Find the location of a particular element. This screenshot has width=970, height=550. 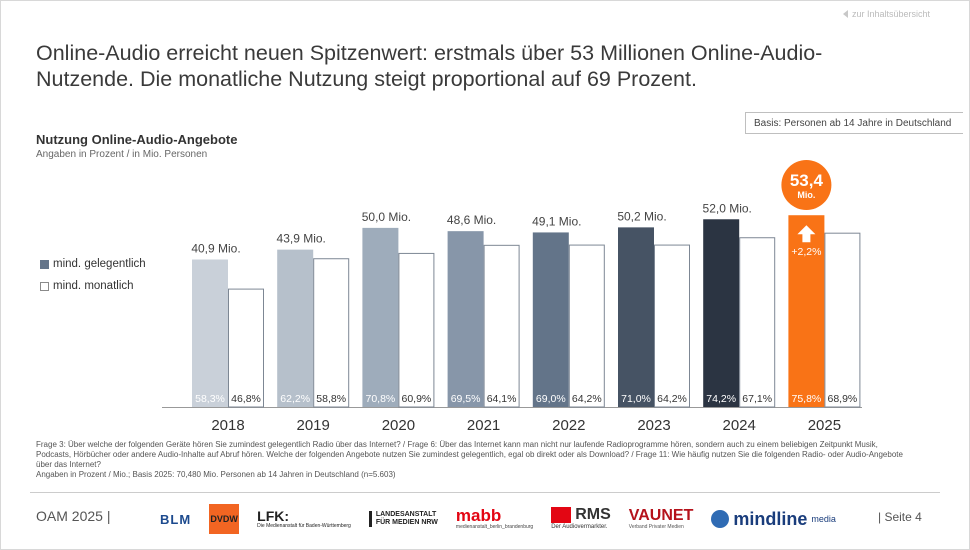

data-label-monatlich: 58,8% is located at coordinates (331, 399).